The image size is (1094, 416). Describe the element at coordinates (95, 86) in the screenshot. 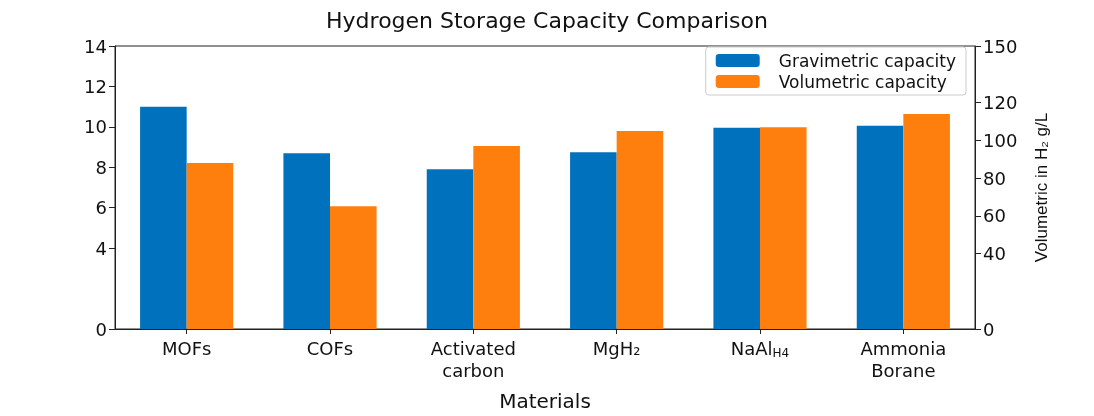

I see `y-tick-label: 12` at that location.